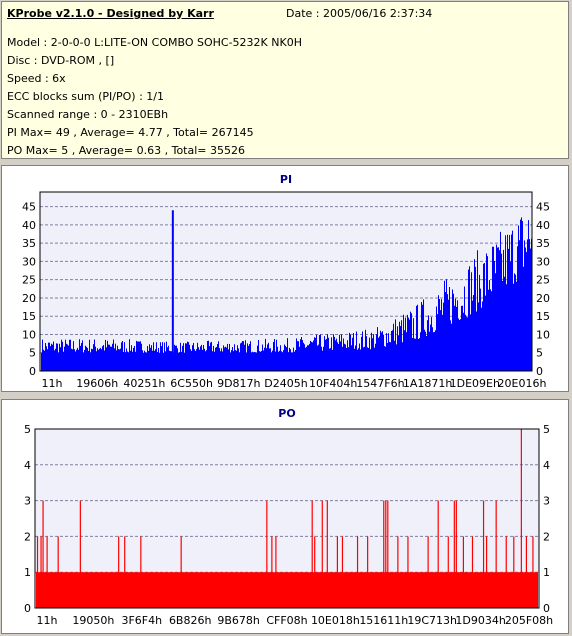 Image resolution: width=572 pixels, height=636 pixels. What do you see at coordinates (546, 501) in the screenshot?
I see `y-tick-right: 3` at bounding box center [546, 501].